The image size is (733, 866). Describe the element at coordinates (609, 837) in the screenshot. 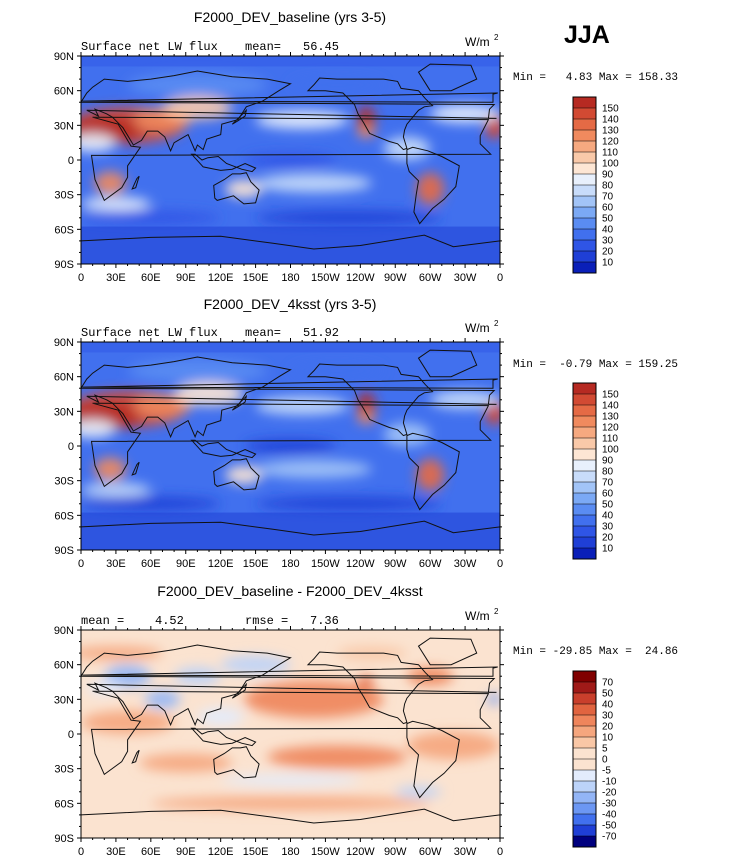

I see `colorbar-label: -70` at that location.